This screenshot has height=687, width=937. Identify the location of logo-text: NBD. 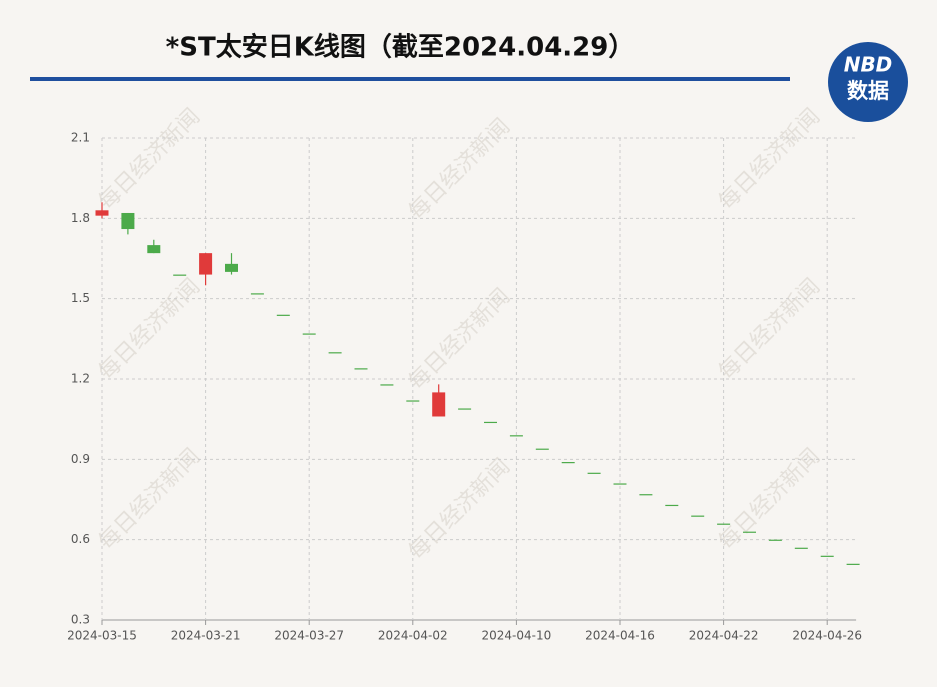
(868, 65).